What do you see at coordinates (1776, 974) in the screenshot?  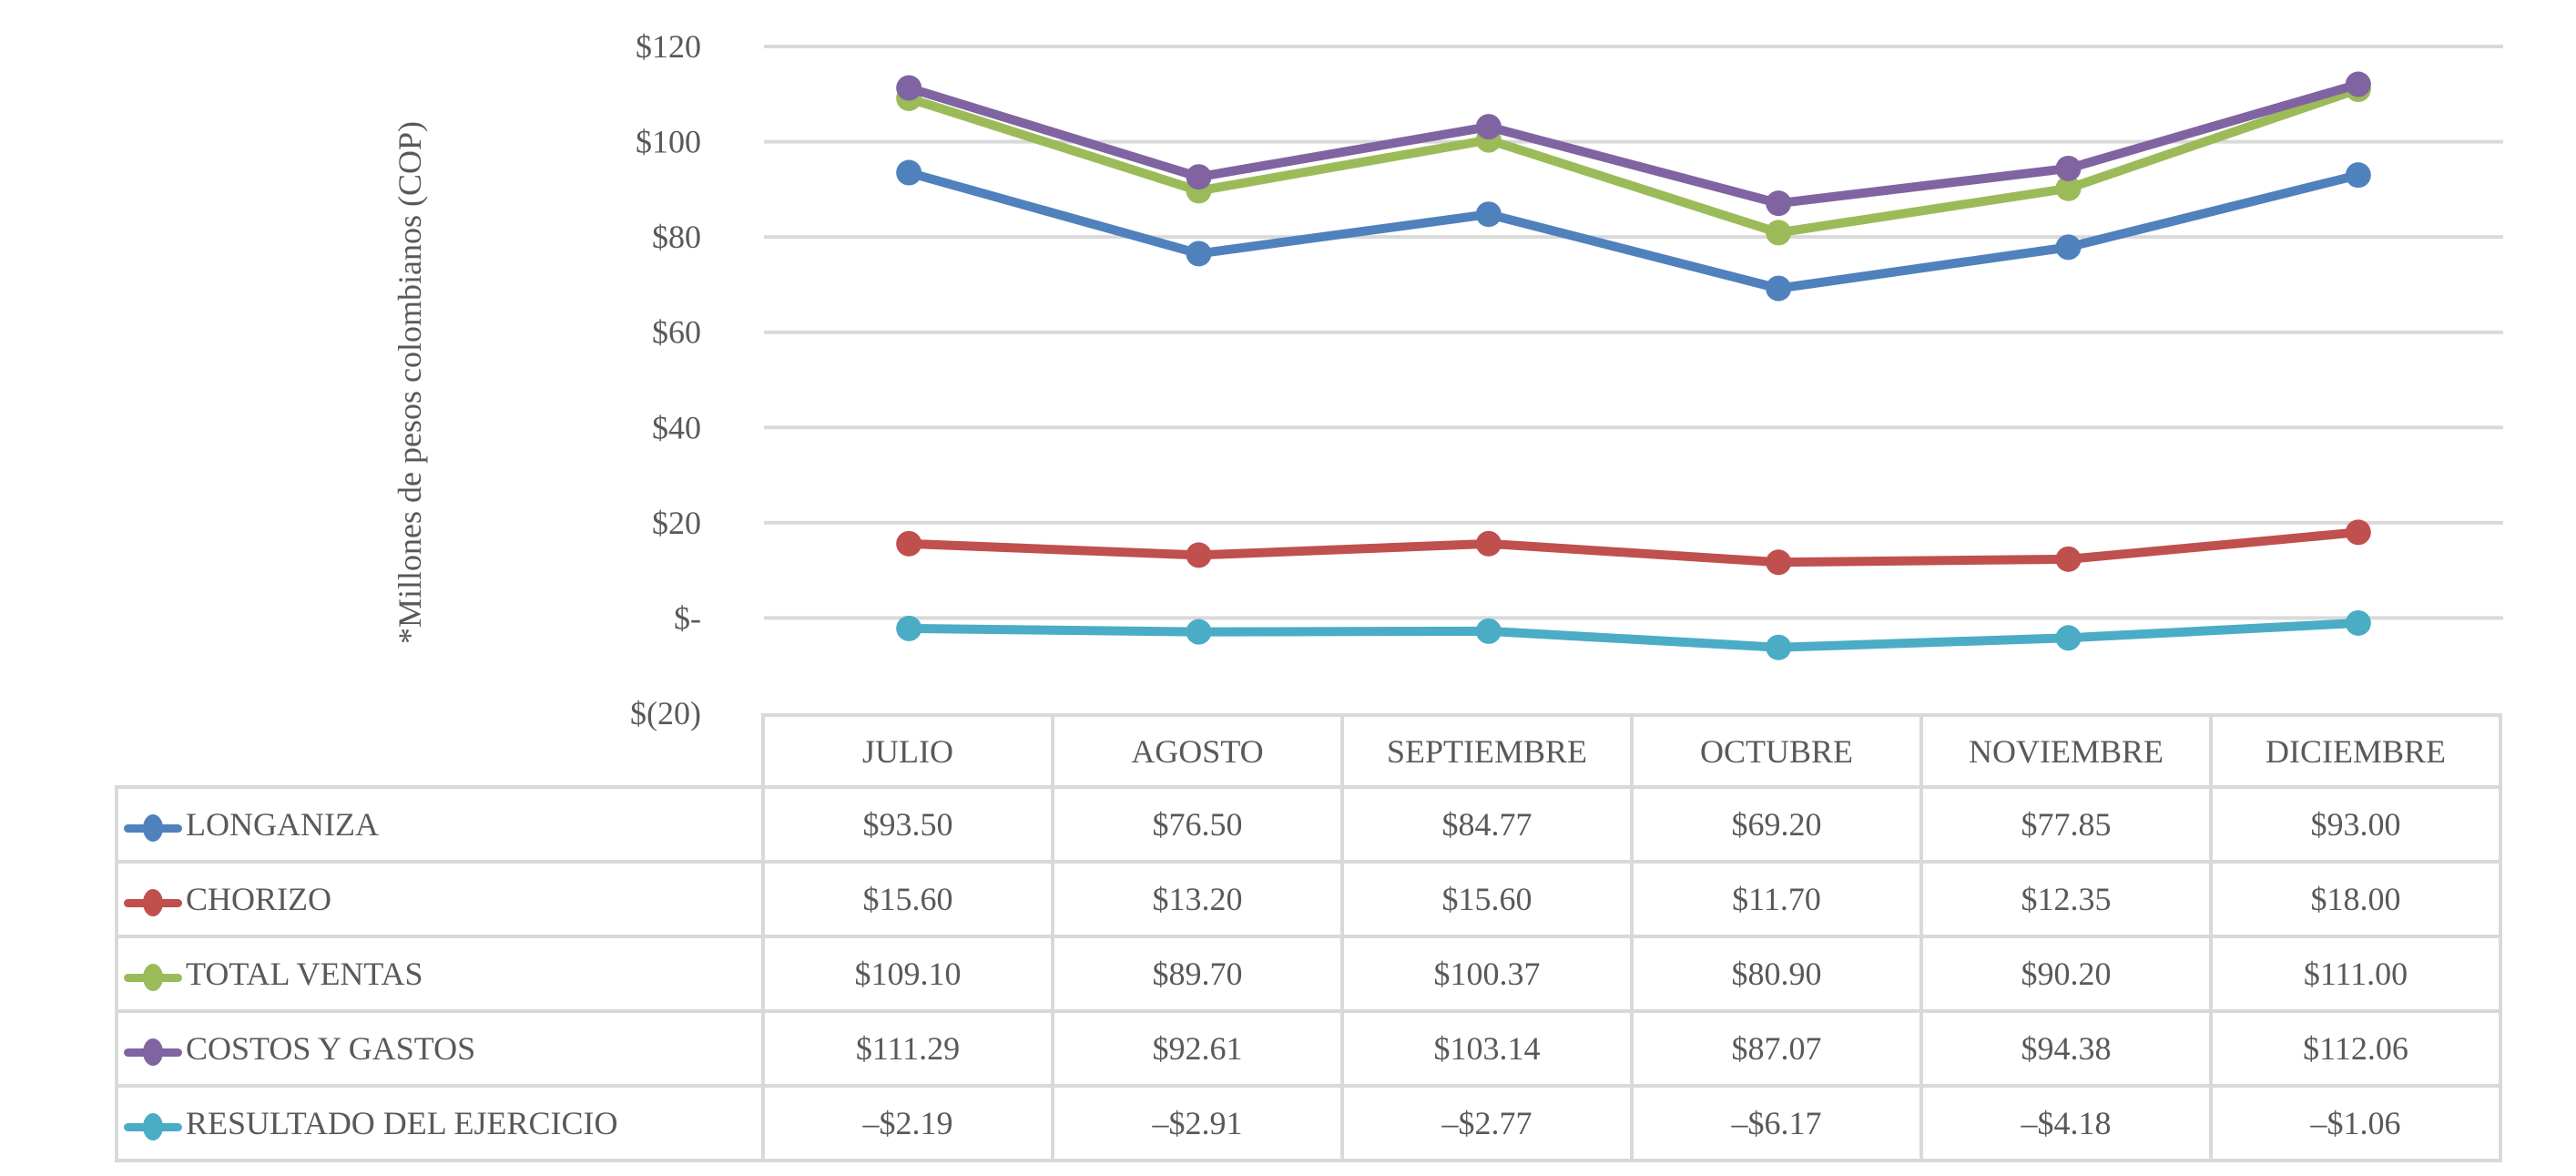 I see `data-label: $80.90` at bounding box center [1776, 974].